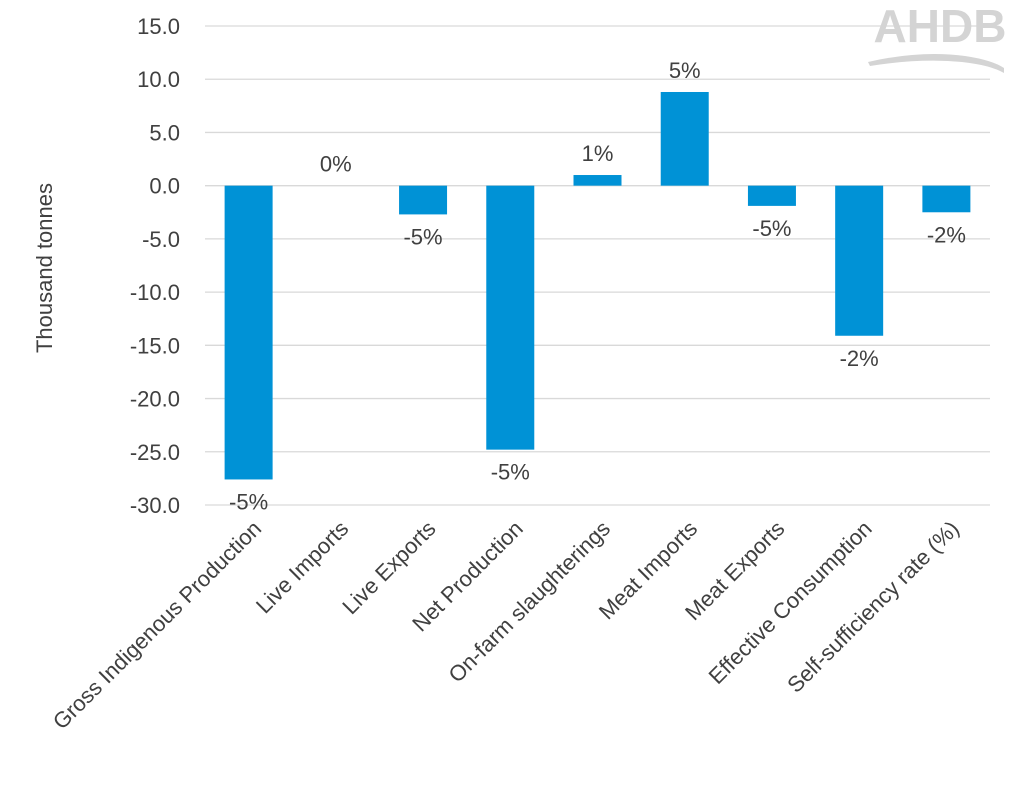 This screenshot has height=797, width=1014. Describe the element at coordinates (155, 452) in the screenshot. I see `y-tick-label: -25.0` at that location.